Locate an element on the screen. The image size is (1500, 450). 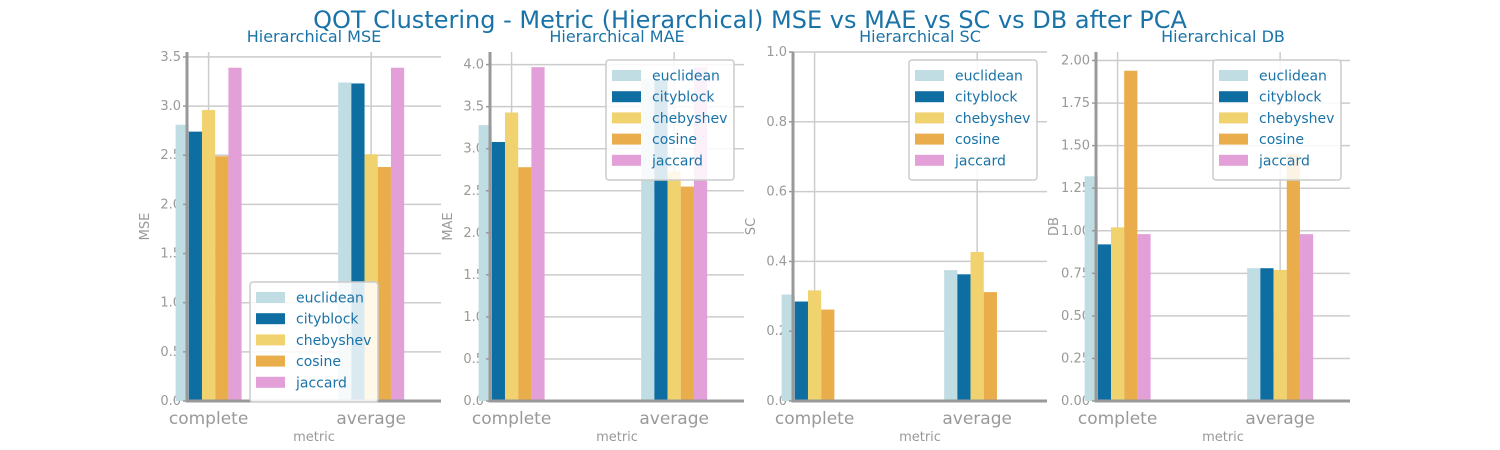
chart-title: Hierarchical SC is located at coordinates (920, 36).